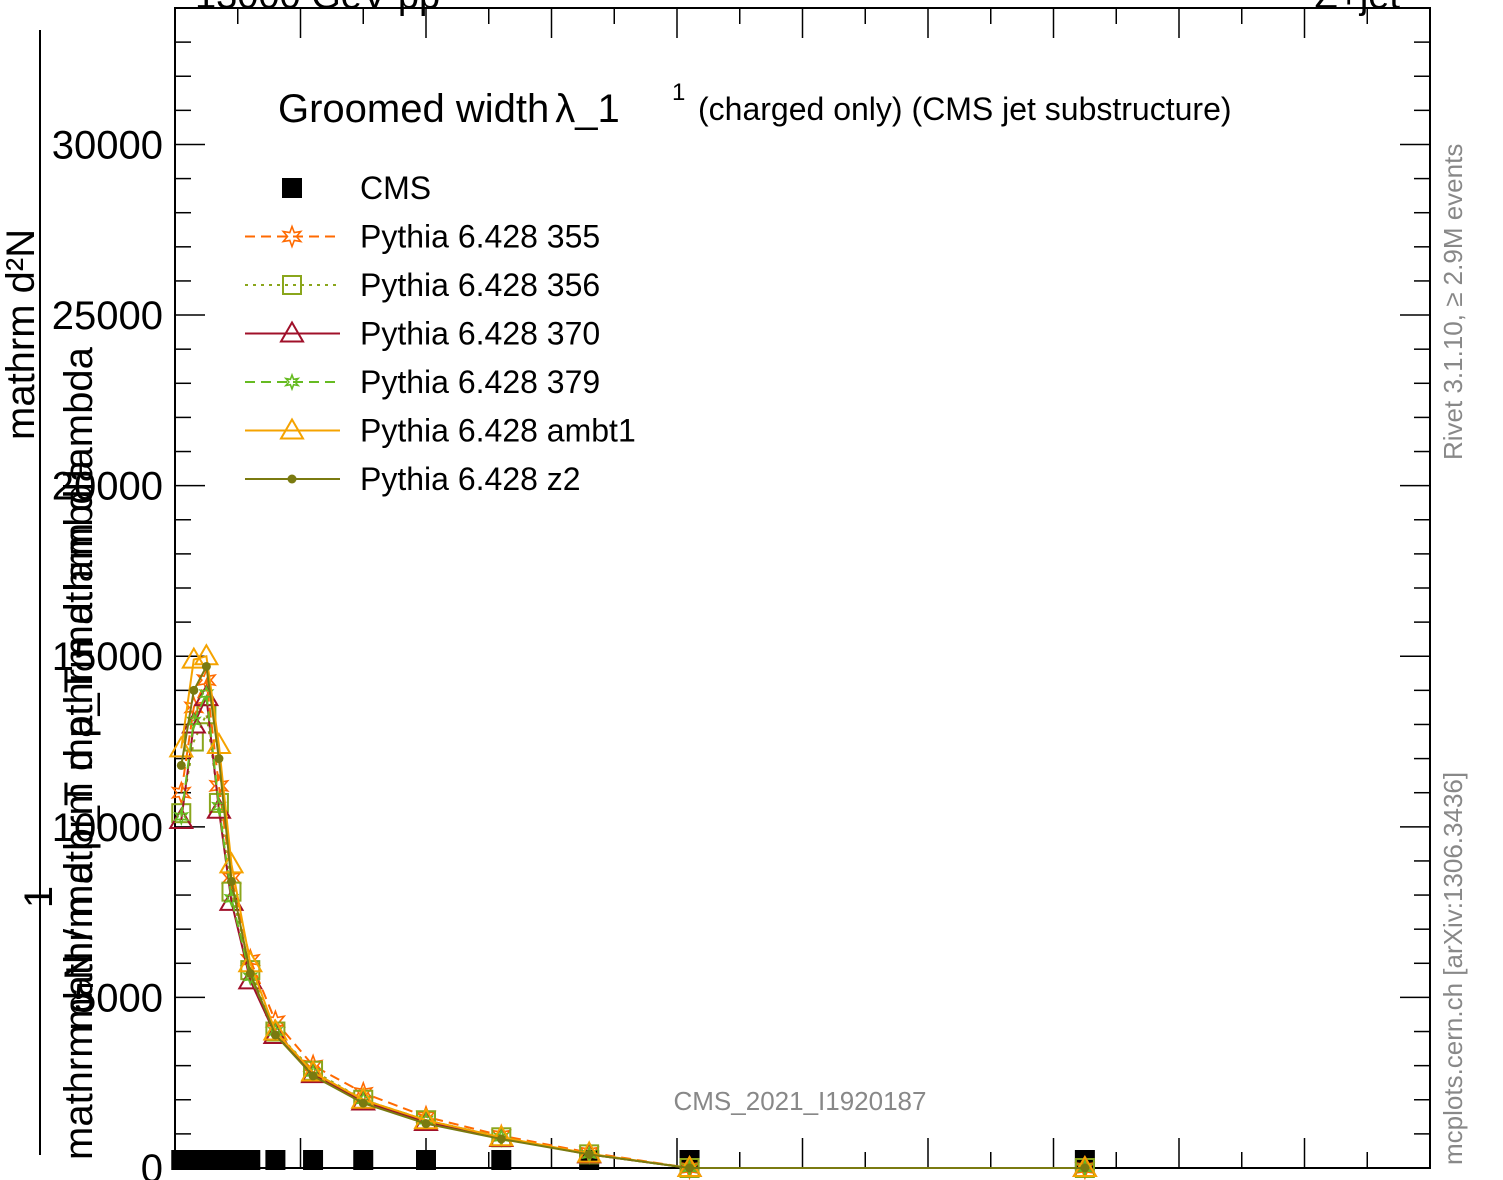 The image size is (1503, 1180). I want to click on y-tick-label: 15000, so click(107, 657).